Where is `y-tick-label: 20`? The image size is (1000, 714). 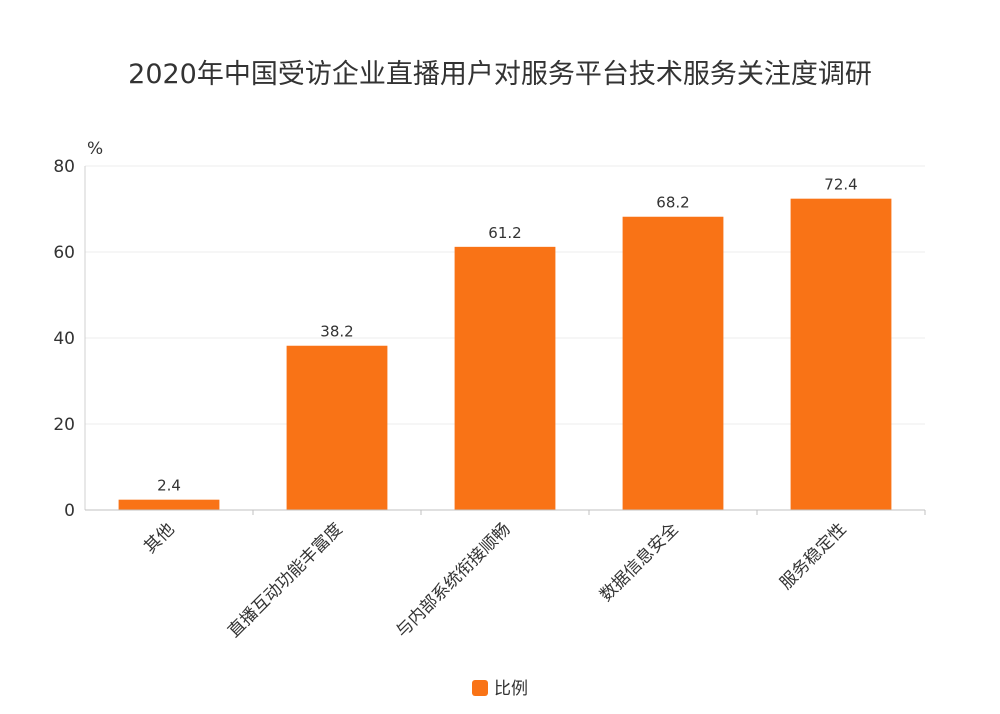 y-tick-label: 20 is located at coordinates (64, 425).